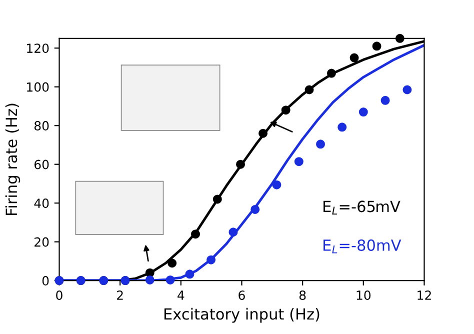 Image resolution: width=474 pixels, height=334 pixels. Describe the element at coordinates (242, 315) in the screenshot. I see `x-axis-title: Excitatory input (Hz)` at that location.